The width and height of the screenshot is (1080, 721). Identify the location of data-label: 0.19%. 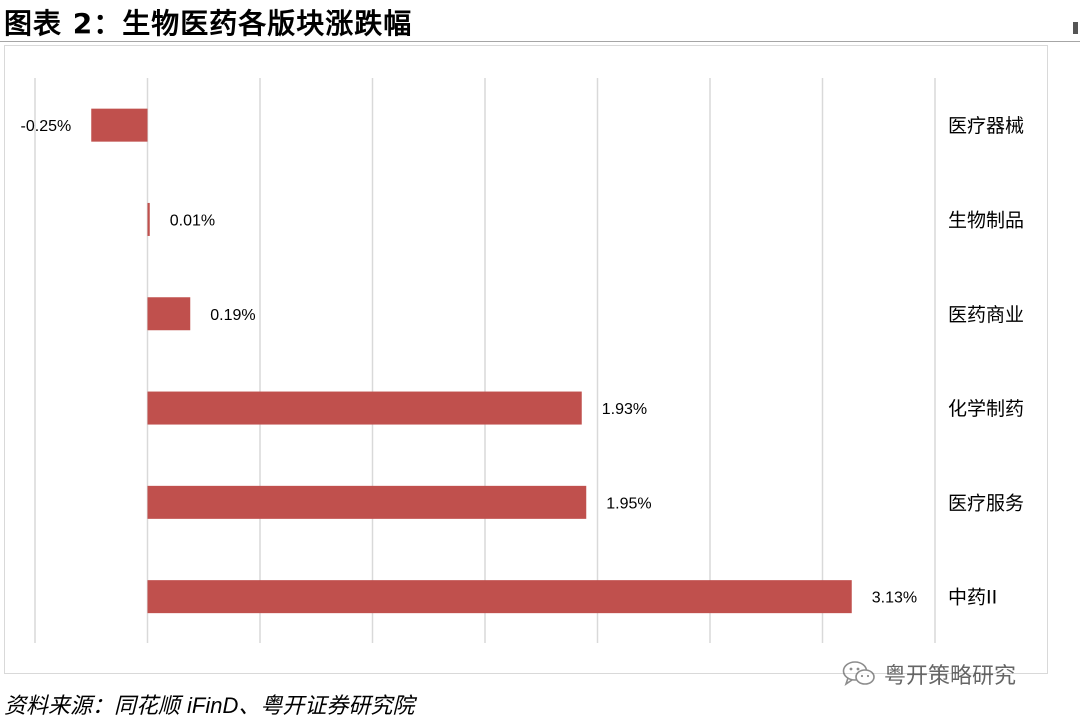
(232, 315).